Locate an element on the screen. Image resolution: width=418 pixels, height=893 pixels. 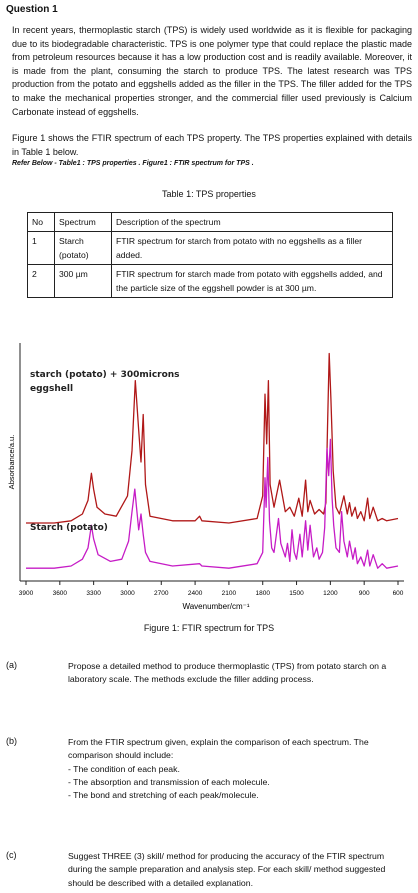
row-spectrum: 300 µm is located at coordinates (83, 281).